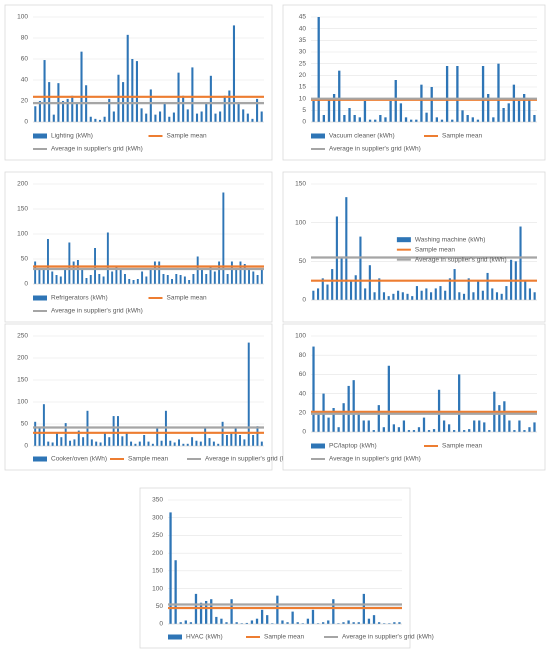 The height and width of the screenshot is (651, 550). Describe the element at coordinates (22, 402) in the screenshot. I see `y-tick-label: 100` at that location.